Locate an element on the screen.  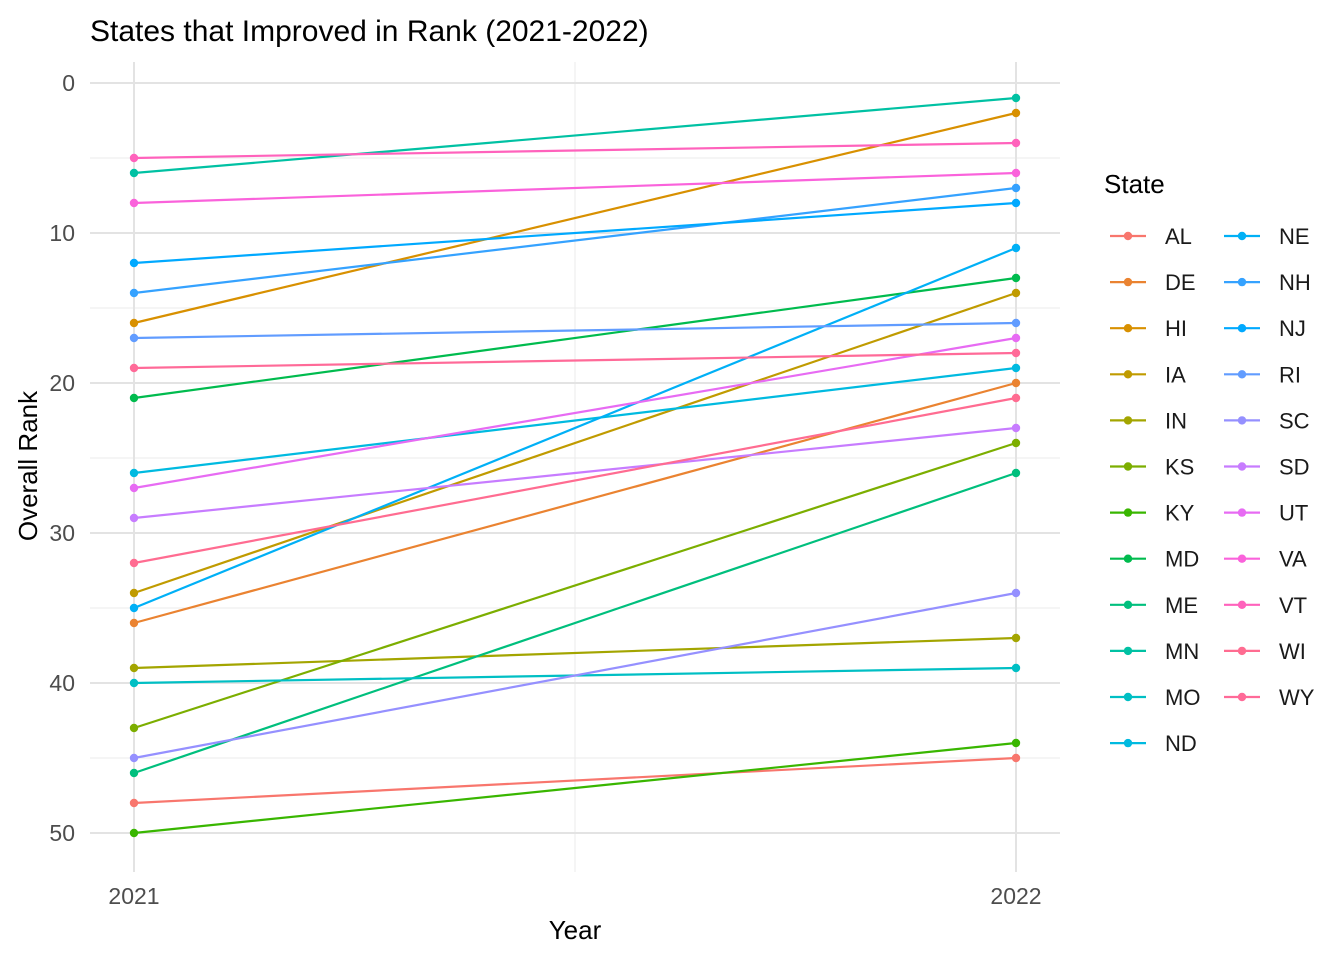
series-line-in is located at coordinates (575, 653).